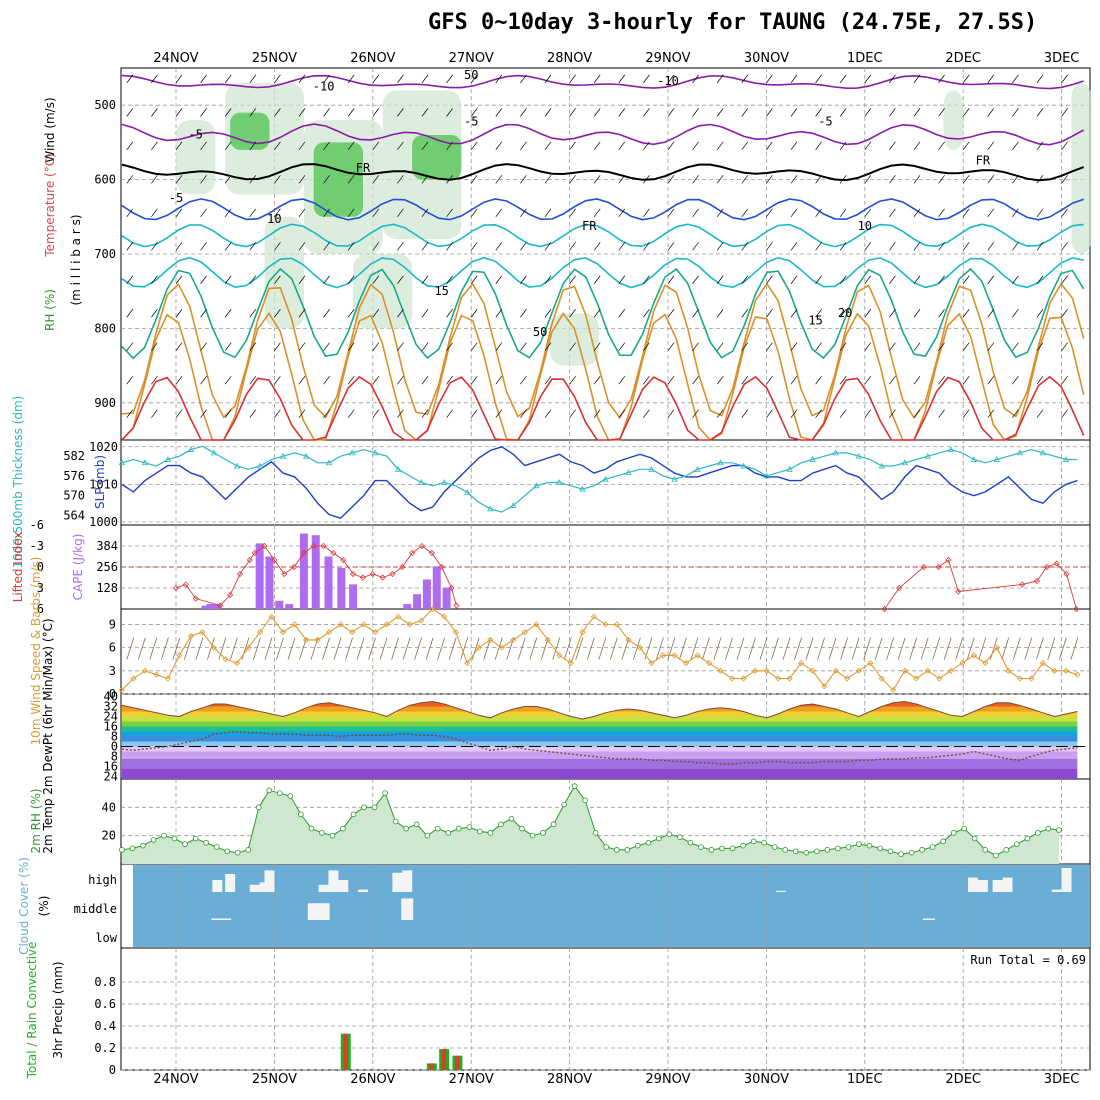  Describe the element at coordinates (44, 906) in the screenshot. I see `cloud-unit-label: (%)` at that location.